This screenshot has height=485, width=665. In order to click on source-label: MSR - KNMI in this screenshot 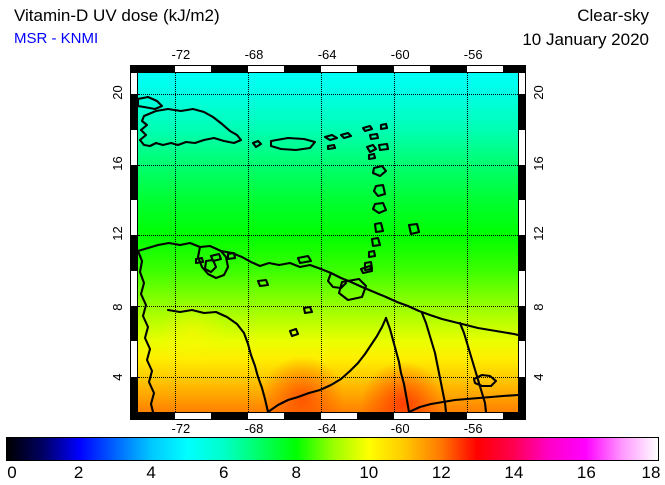, I will do `click(56, 38)`.